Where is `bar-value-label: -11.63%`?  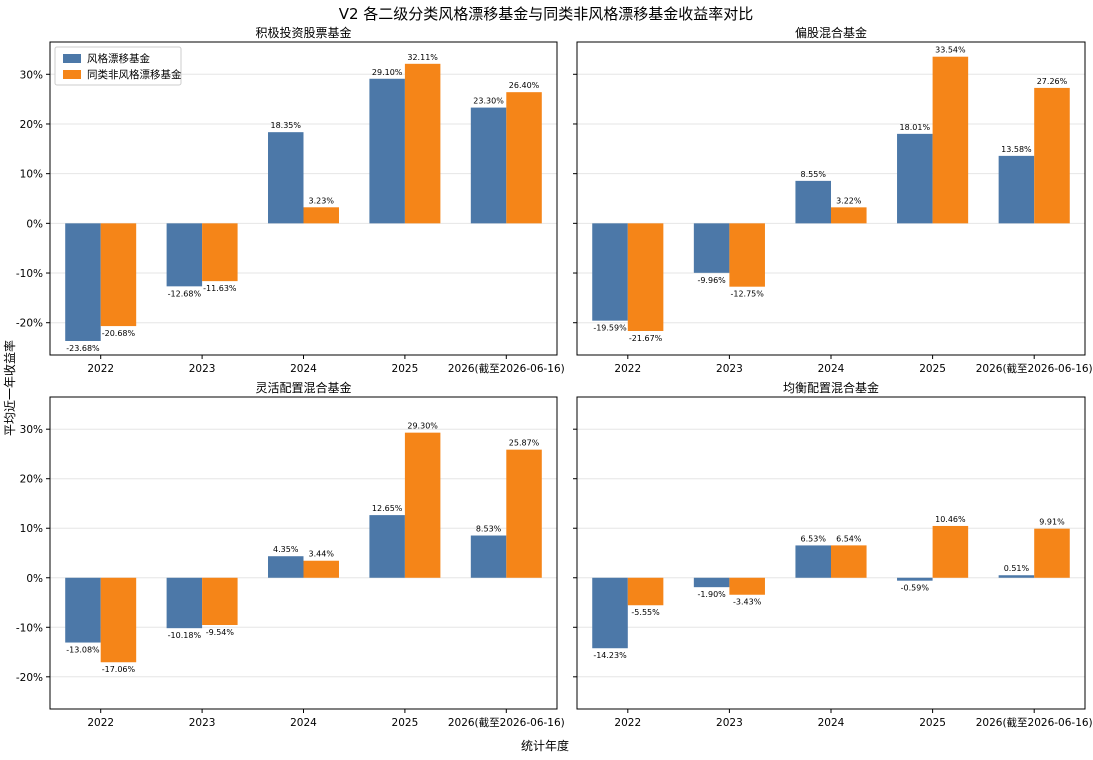
bar-value-label: -11.63% is located at coordinates (220, 288).